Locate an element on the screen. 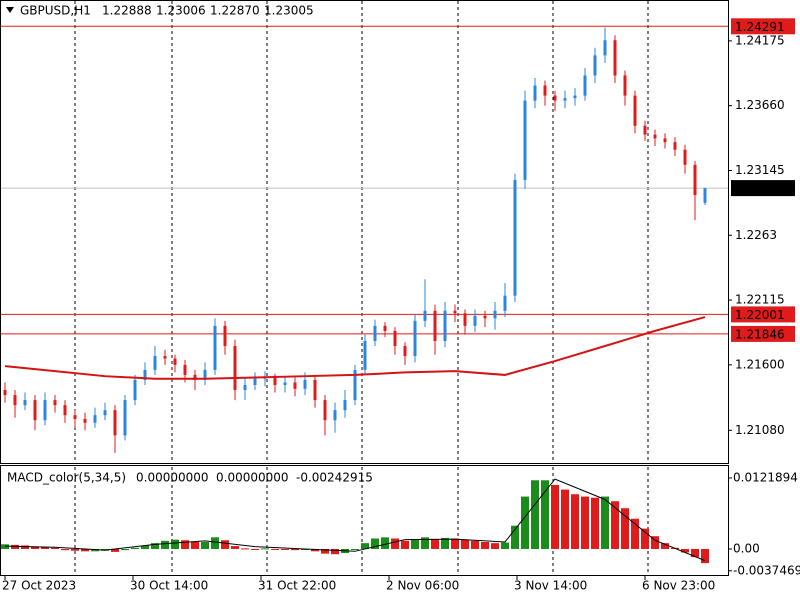 The image size is (800, 600). macd-value: -0.00242915 is located at coordinates (334, 478).